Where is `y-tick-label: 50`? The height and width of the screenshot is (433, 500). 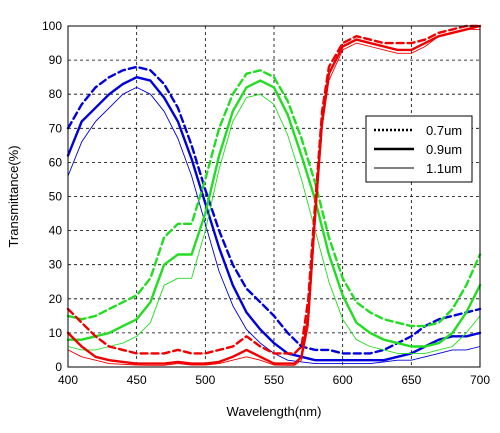
y-tick-label: 50 is located at coordinates (56, 197).